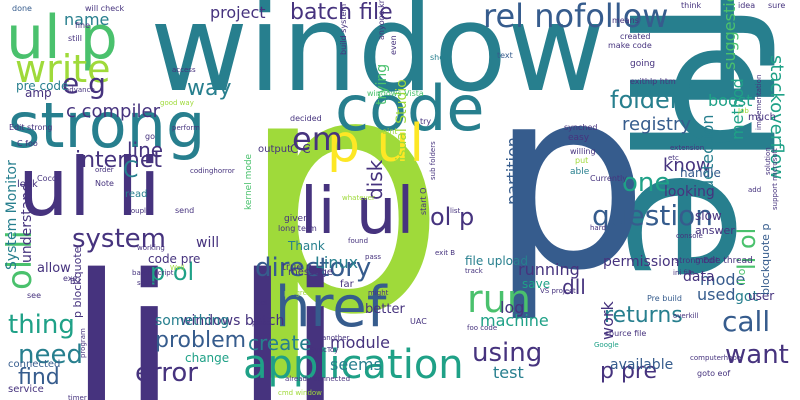  What do you see at coordinates (83, 343) in the screenshot?
I see `cloud-word: program` at bounding box center [83, 343].